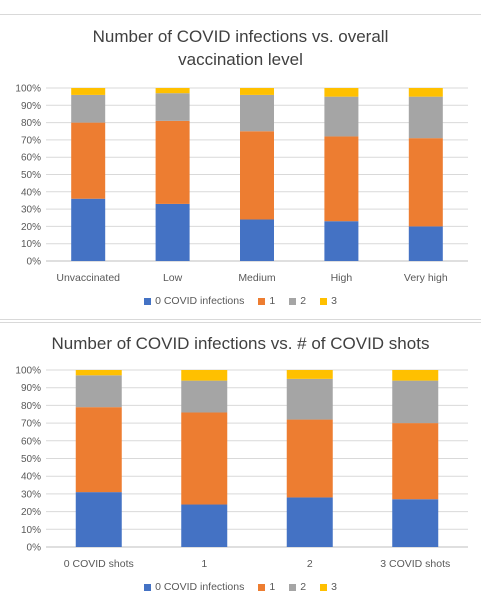 This screenshot has width=481, height=599. Describe the element at coordinates (310, 564) in the screenshot. I see `x-category-label: 2` at that location.